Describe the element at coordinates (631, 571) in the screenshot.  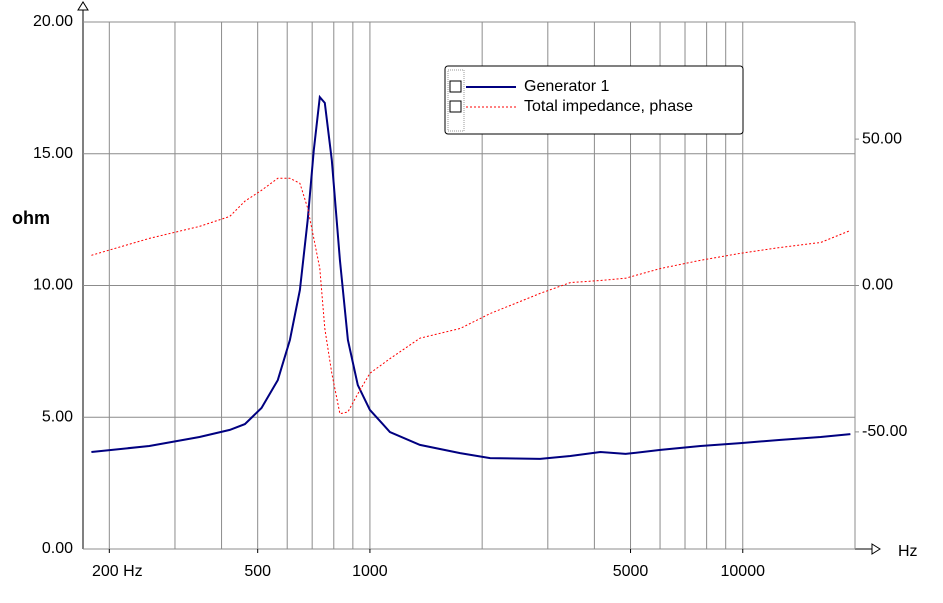
I see `x-tick-label: 5000` at that location.